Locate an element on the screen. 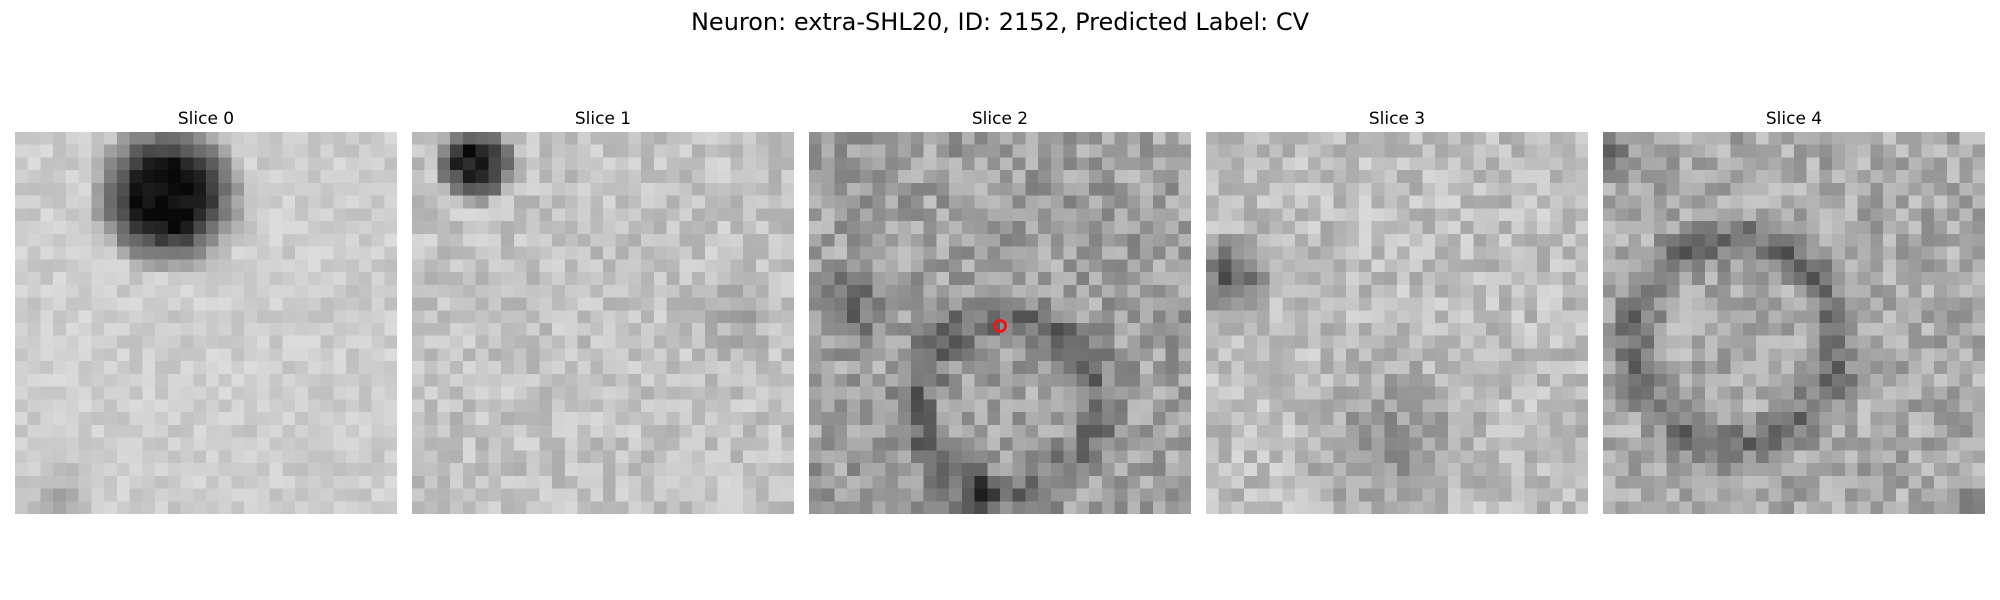 The height and width of the screenshot is (600, 2000). slice-title-4: Slice 4 is located at coordinates (1794, 119).